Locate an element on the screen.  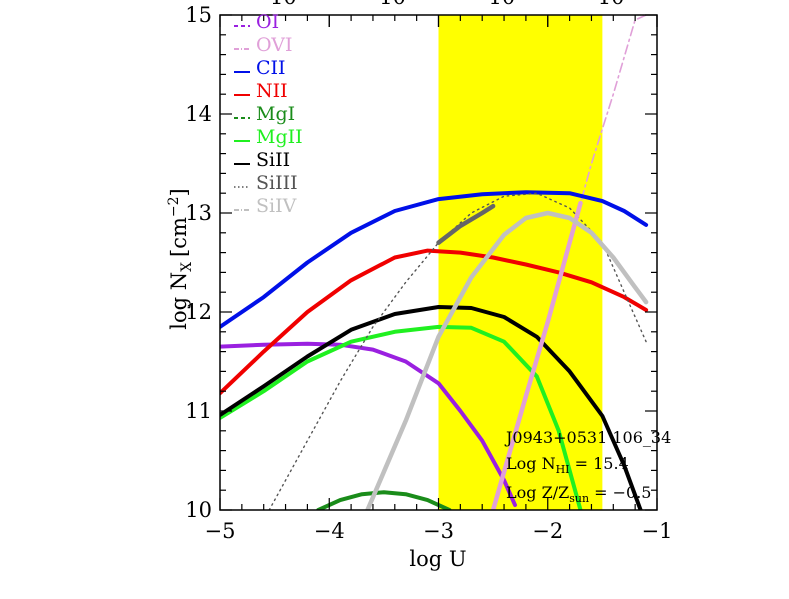
legend-label-ovi: OVI is located at coordinates (274, 45).